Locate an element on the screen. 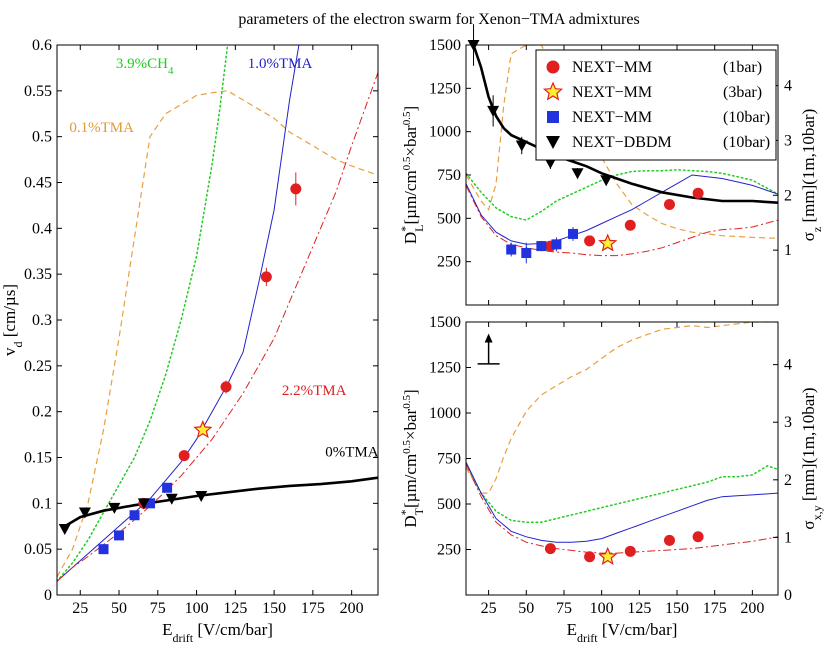  x-label-rest: [V/cm/bar] is located at coordinates (233, 629).